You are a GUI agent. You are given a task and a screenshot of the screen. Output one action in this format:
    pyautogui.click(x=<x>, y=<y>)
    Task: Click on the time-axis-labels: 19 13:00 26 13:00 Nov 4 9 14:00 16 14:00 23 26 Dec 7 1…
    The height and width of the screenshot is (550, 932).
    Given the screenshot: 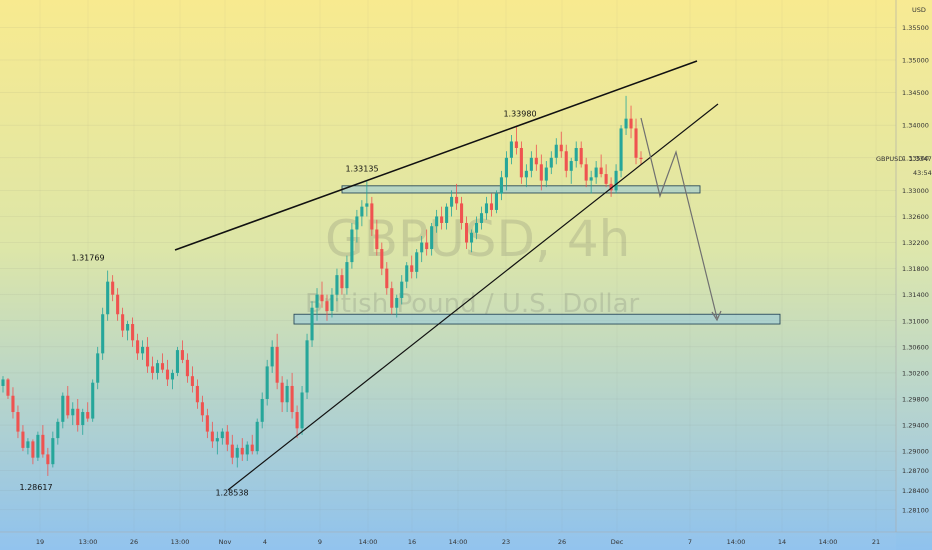 What is the action you would take?
    pyautogui.click(x=458, y=542)
    